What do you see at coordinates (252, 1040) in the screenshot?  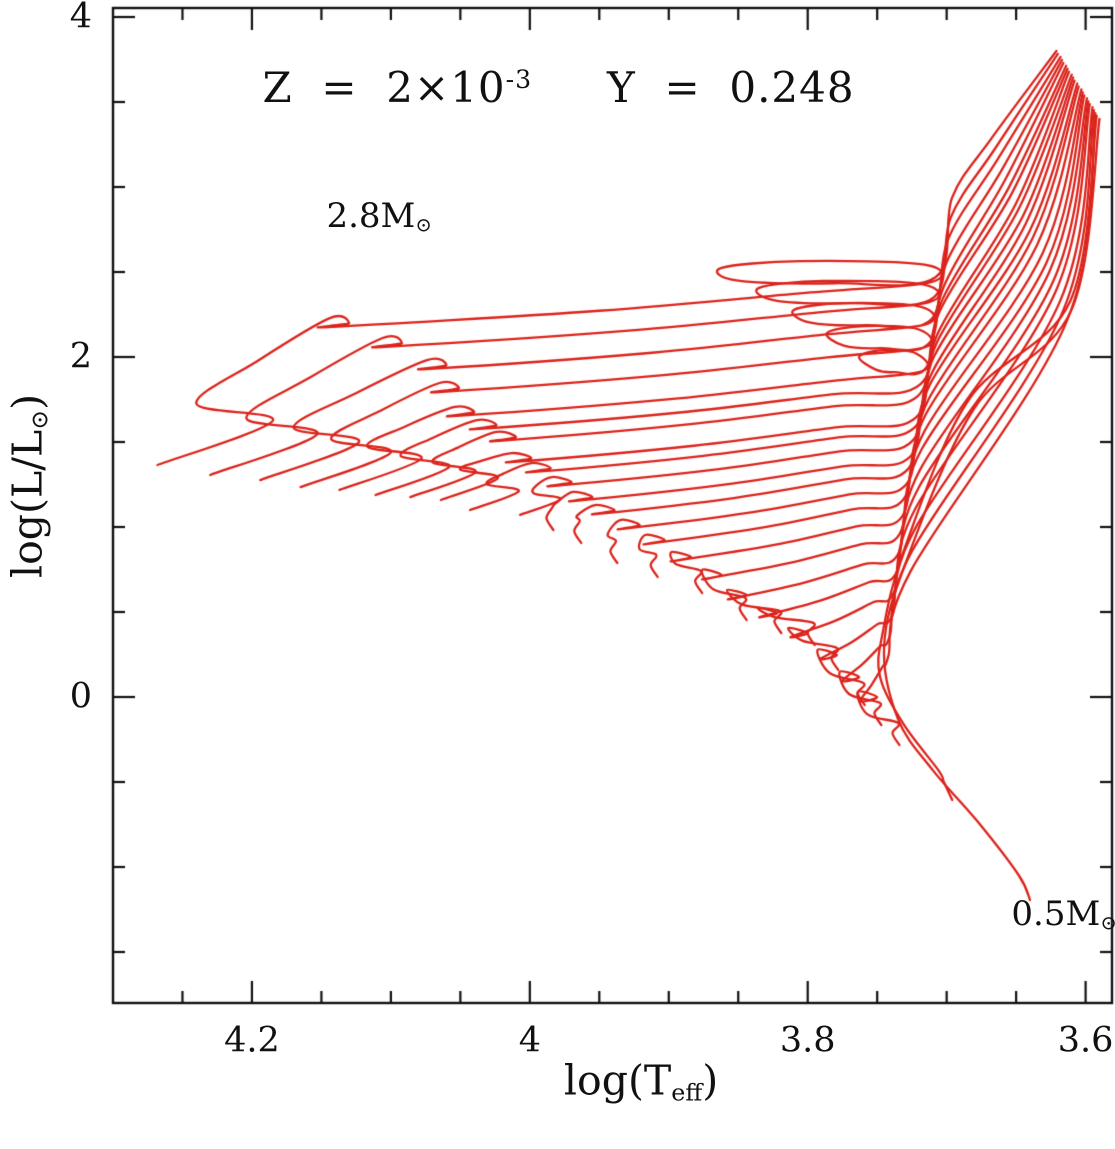 I see `x-tick-label: 4.2` at bounding box center [252, 1040].